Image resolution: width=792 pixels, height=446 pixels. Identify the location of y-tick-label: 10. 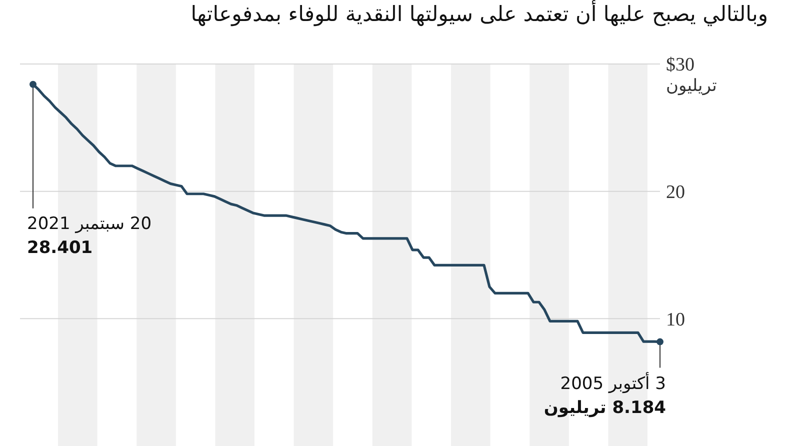
(675, 319).